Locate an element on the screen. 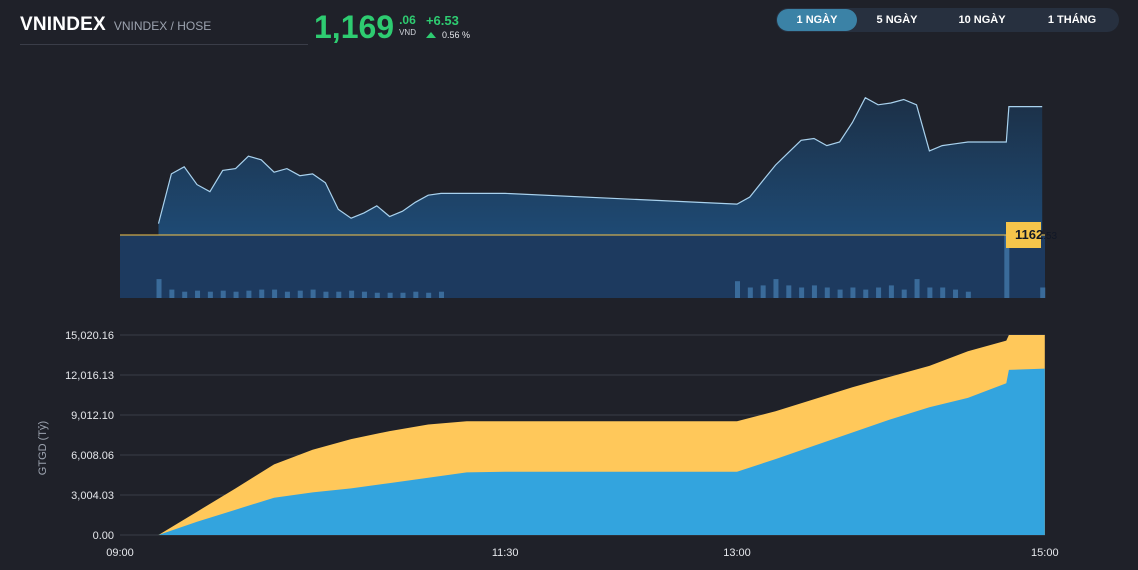  x-tick-label: 11:30 is located at coordinates (505, 553).